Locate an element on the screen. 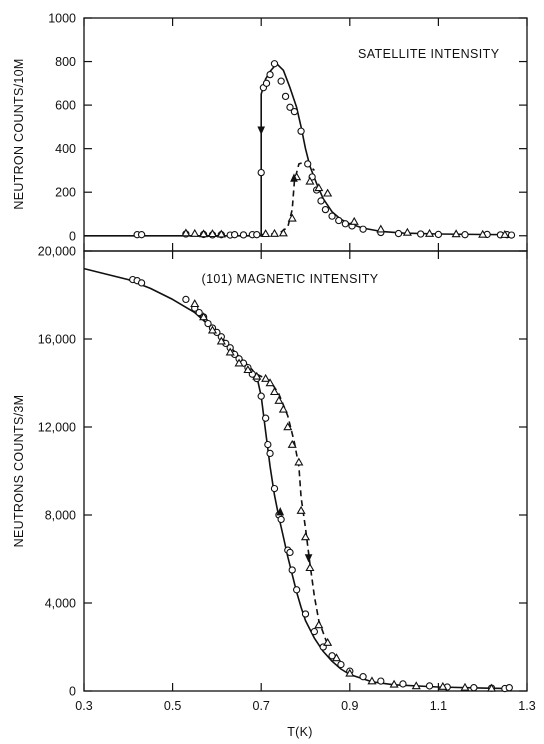 The width and height of the screenshot is (544, 744). y-tick-label: 800 is located at coordinates (65, 62).